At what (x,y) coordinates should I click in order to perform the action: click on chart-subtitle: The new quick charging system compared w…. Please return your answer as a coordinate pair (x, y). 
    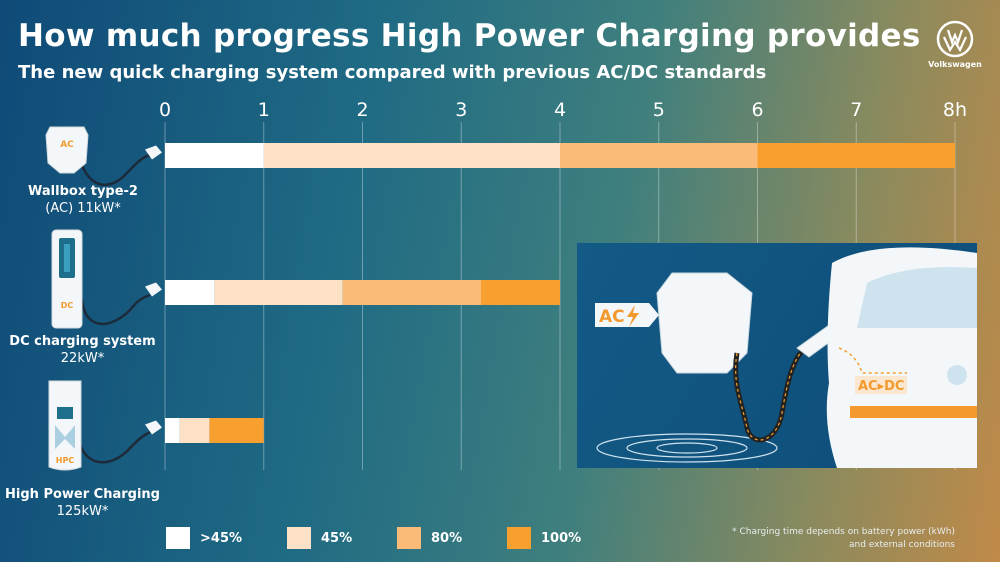
    Looking at the image, I should click on (392, 72).